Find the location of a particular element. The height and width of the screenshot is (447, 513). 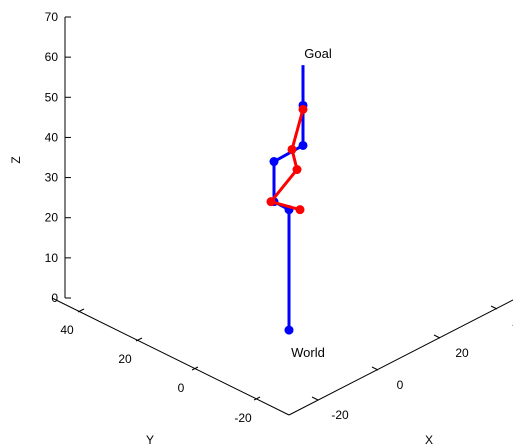

series-layer is located at coordinates (287, 200).